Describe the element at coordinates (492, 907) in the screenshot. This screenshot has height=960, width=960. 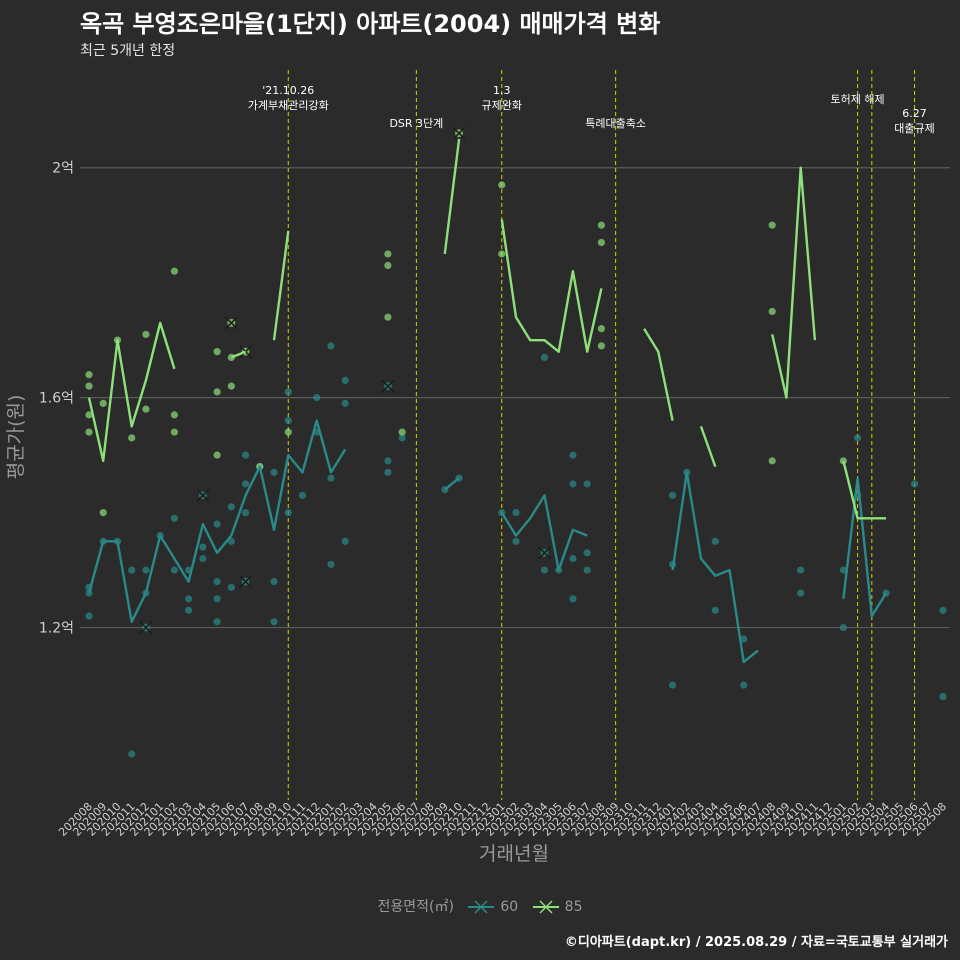
I see `legend-item-60: 60` at that location.